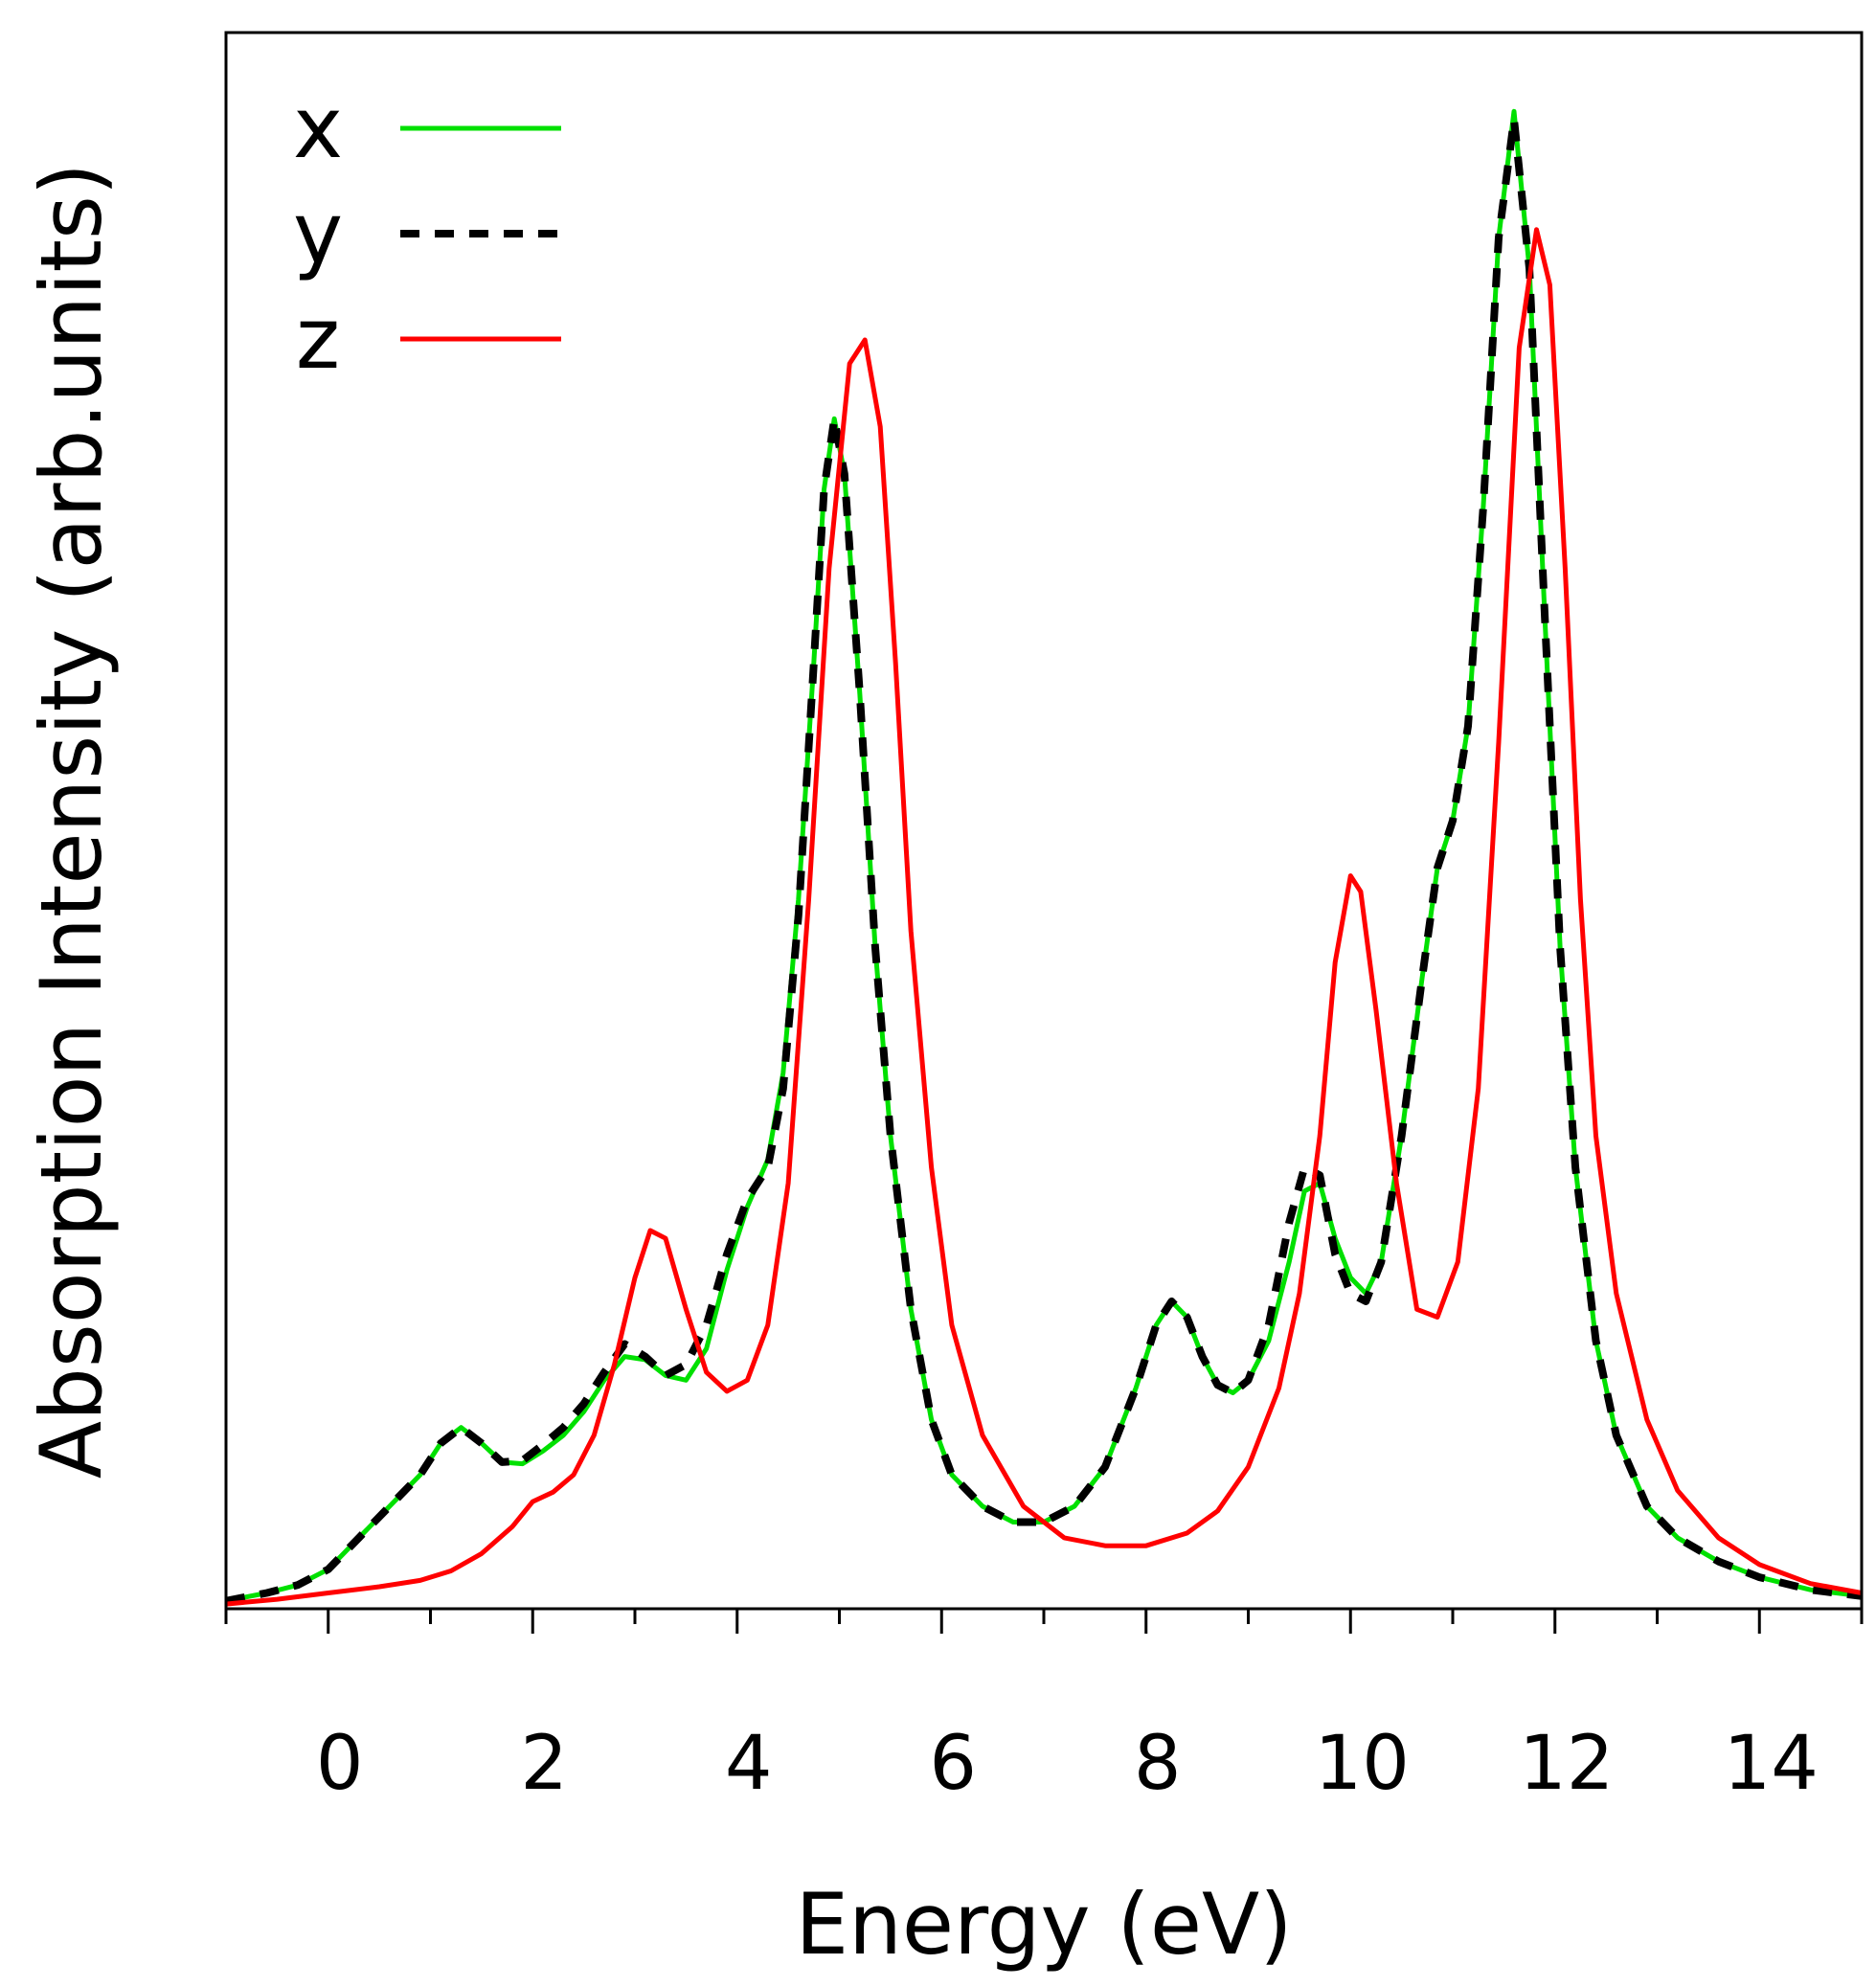  I want to click on legend-label-x: x, so click(318, 128).